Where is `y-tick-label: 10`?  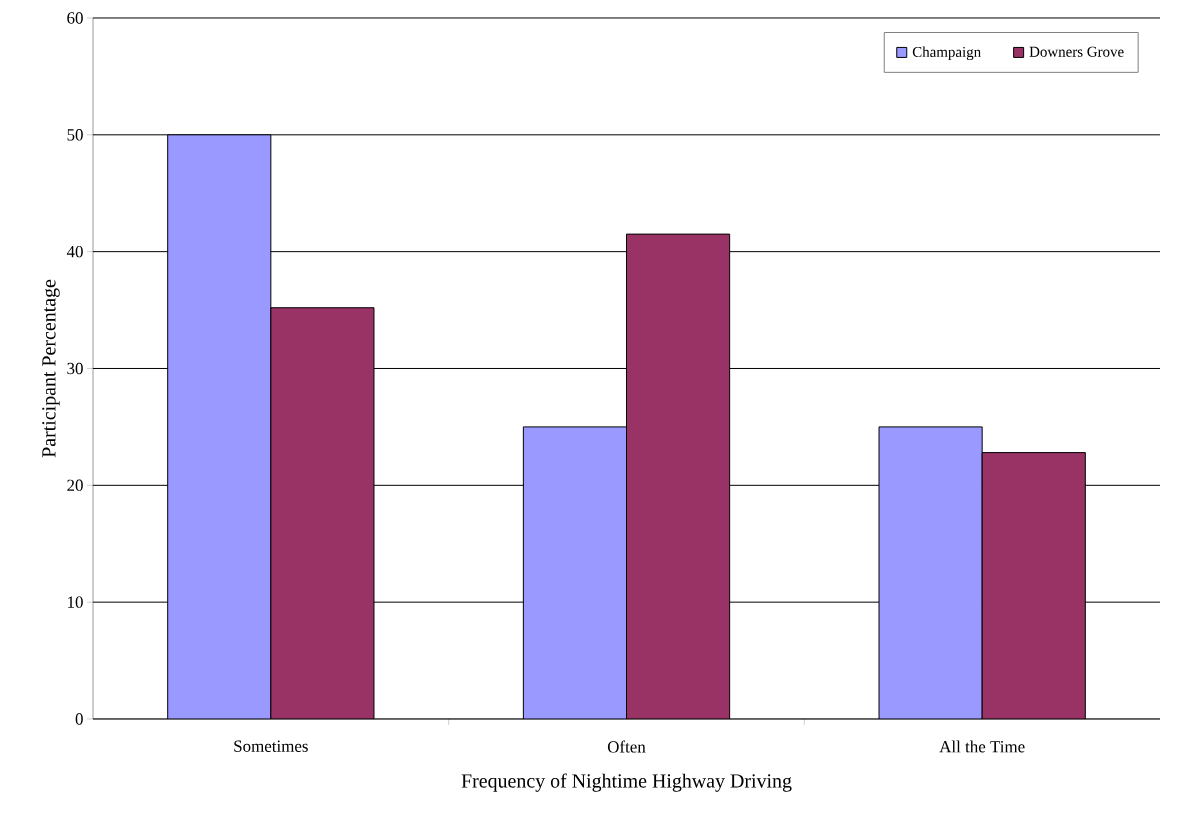 y-tick-label: 10 is located at coordinates (75, 602).